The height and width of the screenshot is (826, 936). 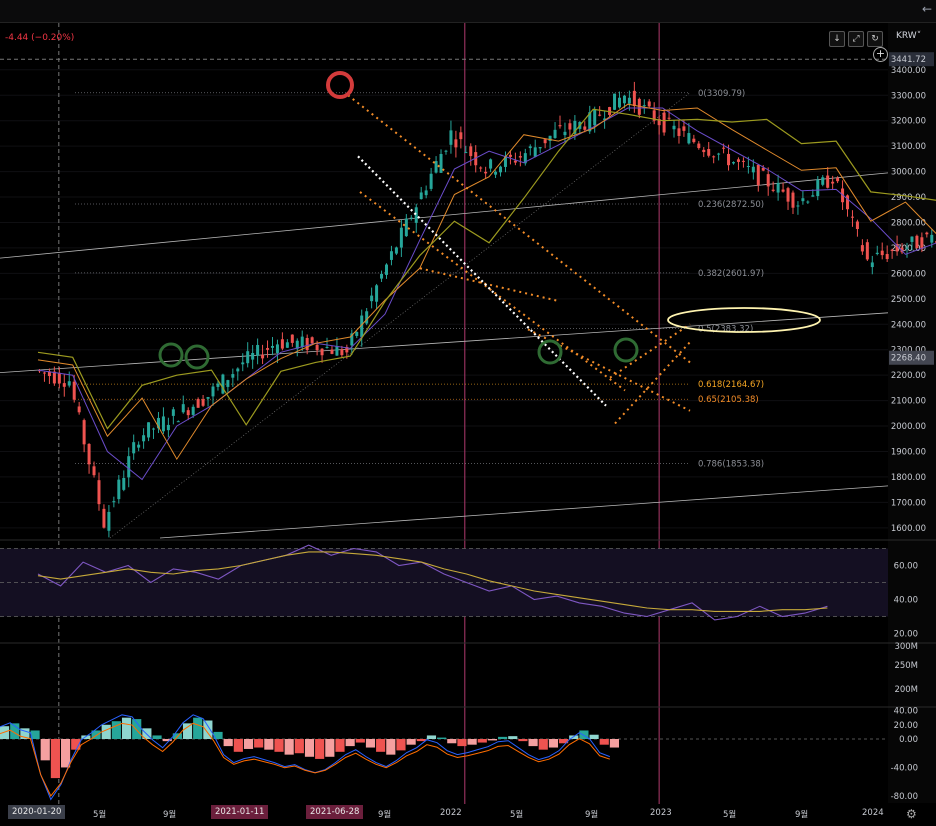 I want to click on down-arrow-icon: ↓, so click(x=837, y=39).